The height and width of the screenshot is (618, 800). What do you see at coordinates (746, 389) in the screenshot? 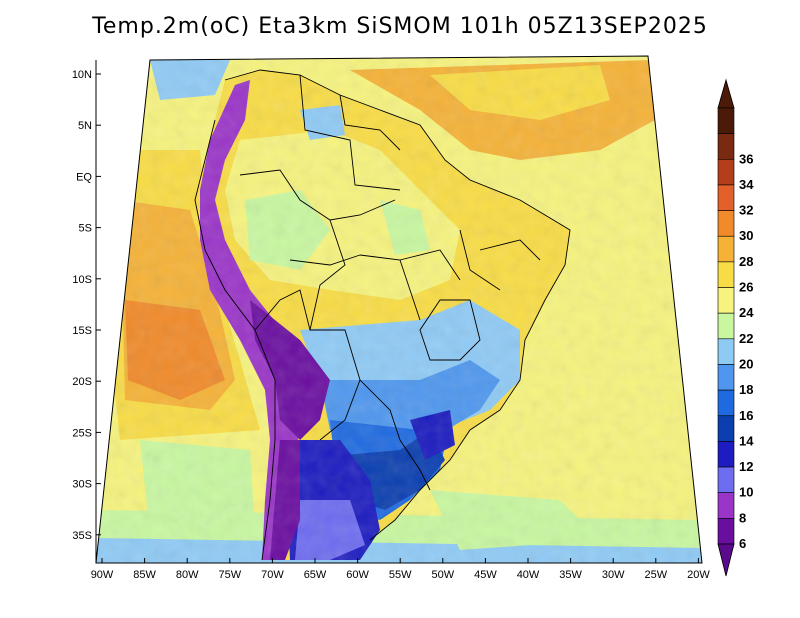
I see `colorbar-label: 18` at bounding box center [746, 389].